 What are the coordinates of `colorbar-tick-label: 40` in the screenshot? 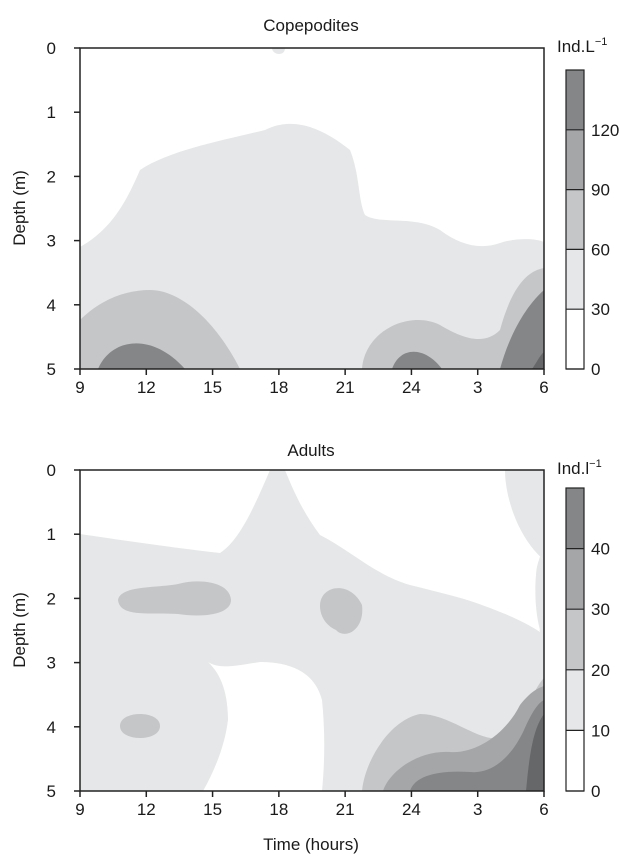 It's located at (600, 549).